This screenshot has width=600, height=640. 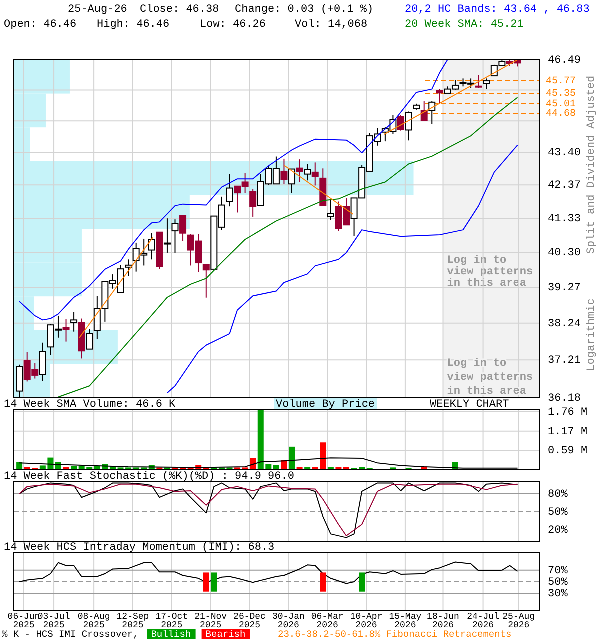 What do you see at coordinates (558, 530) in the screenshot?
I see `y-tick-label: 20%` at bounding box center [558, 530].